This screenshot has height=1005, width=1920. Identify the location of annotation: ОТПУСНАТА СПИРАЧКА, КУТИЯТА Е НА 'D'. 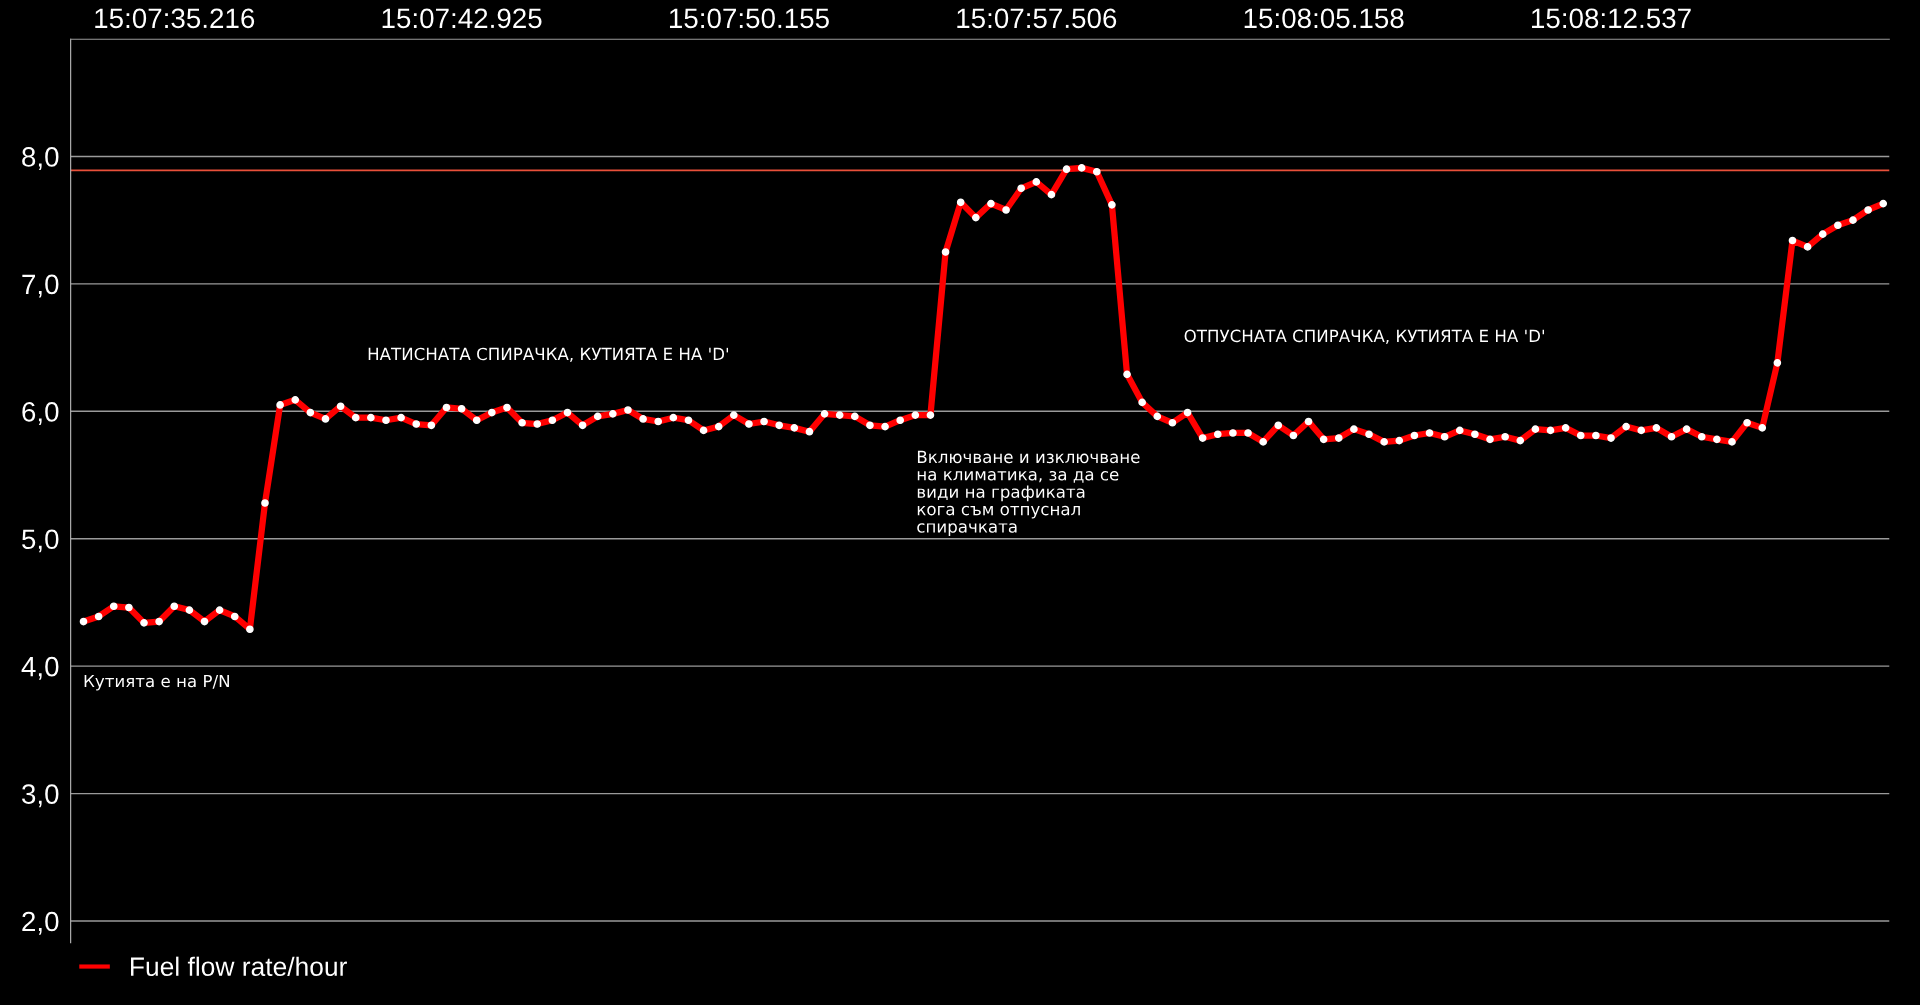
(1364, 336).